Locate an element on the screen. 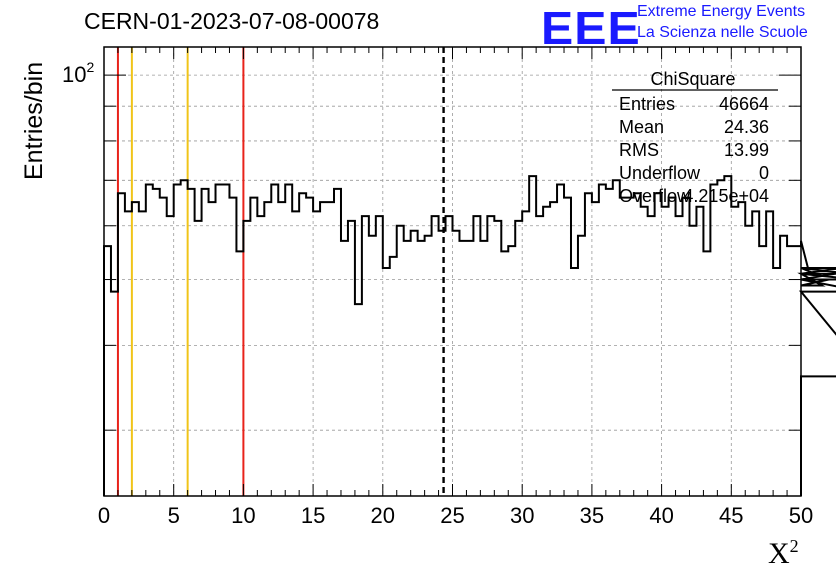  eee-logo: EEE is located at coordinates (591, 28).